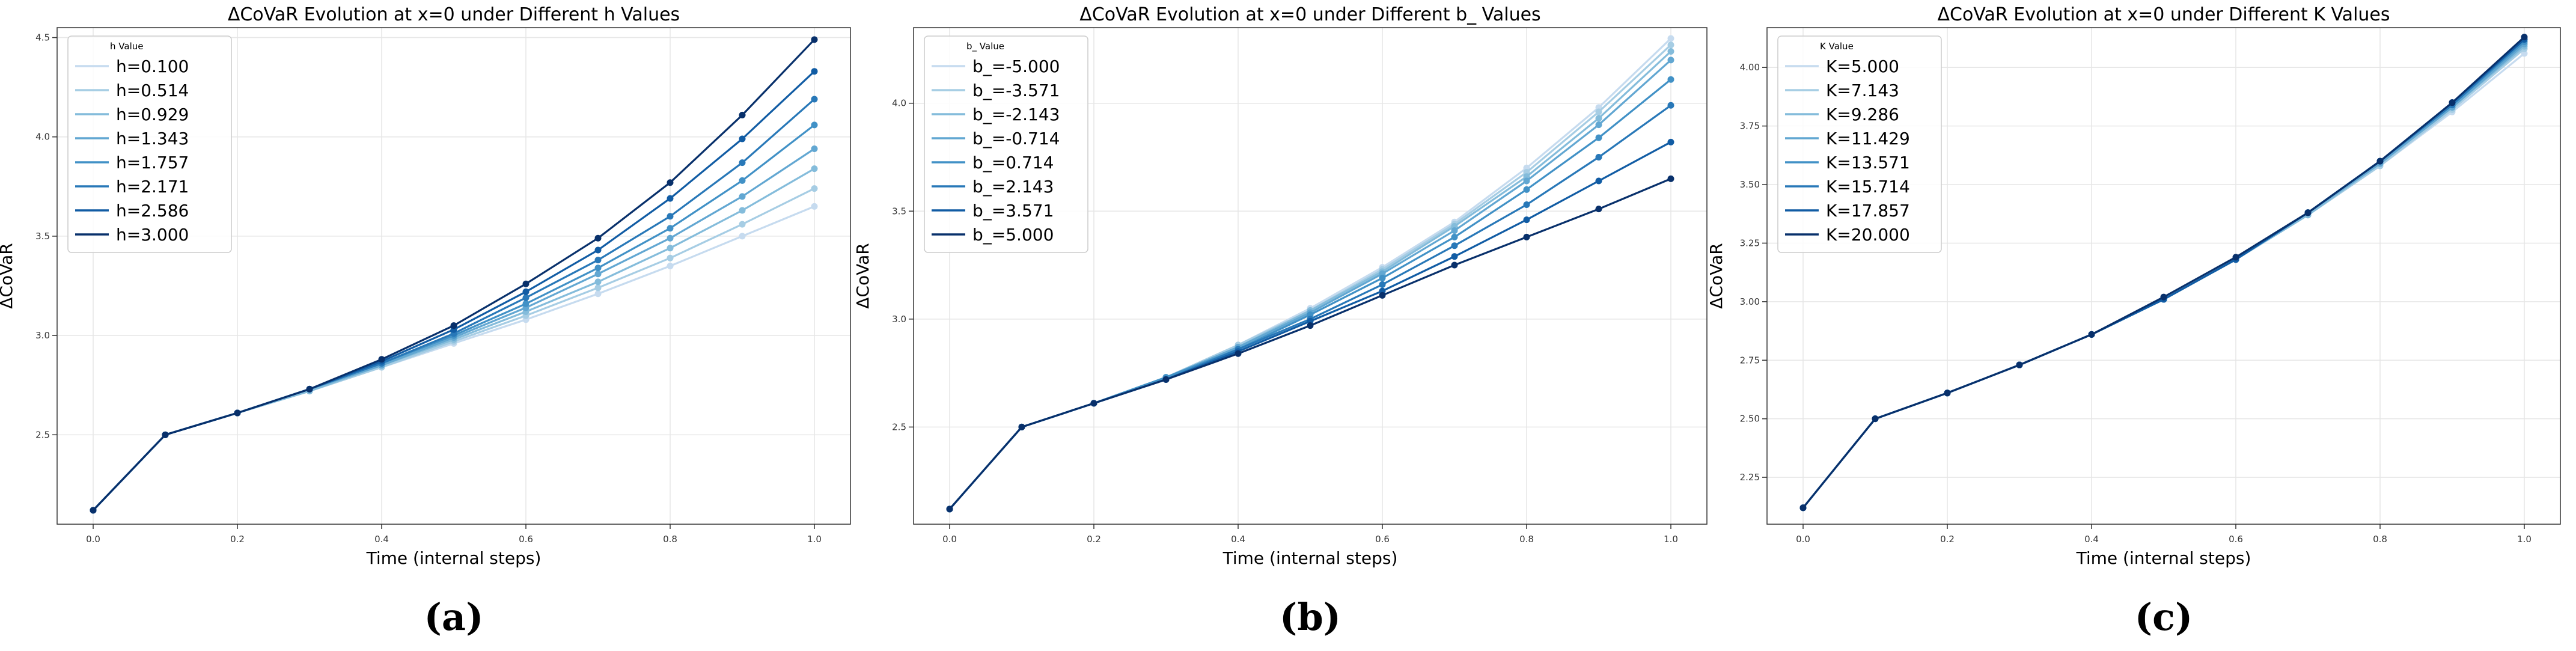 The image size is (2576, 651). What do you see at coordinates (152, 187) in the screenshot?
I see `legend-label: h=2.171` at bounding box center [152, 187].